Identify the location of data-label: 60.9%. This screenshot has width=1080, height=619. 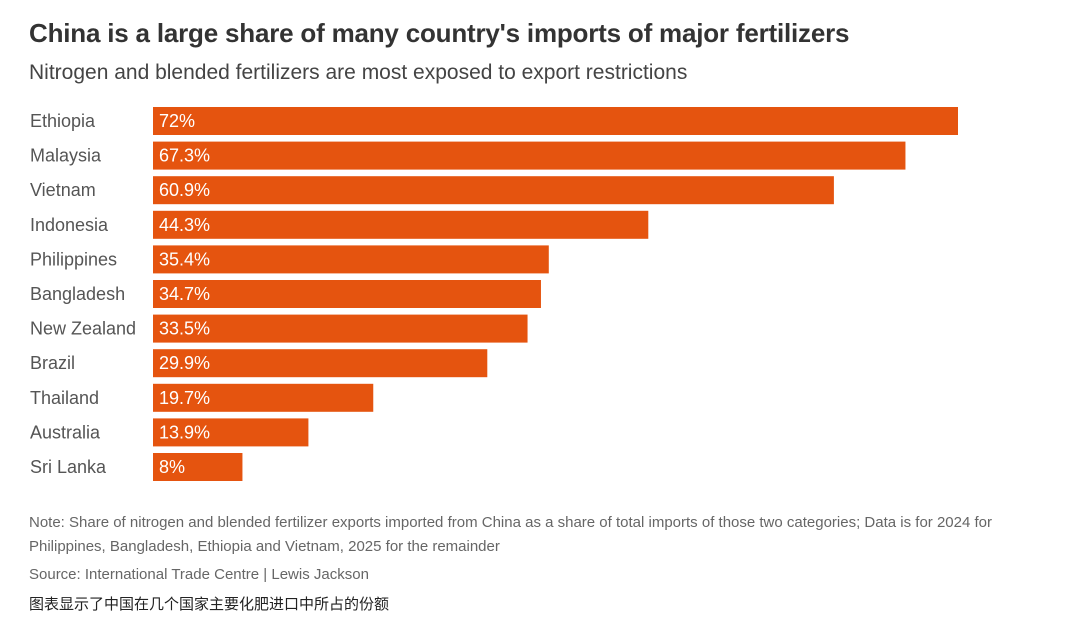
(184, 190).